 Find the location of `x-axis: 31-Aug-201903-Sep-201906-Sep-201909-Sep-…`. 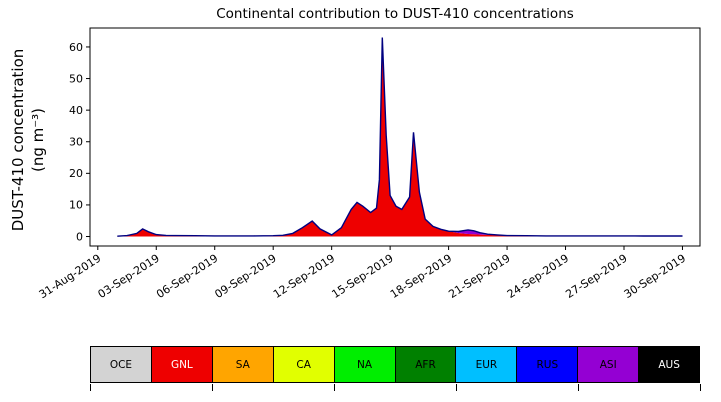

x-axis: 31-Aug-201903-Sep-201906-Sep-201909-Sep-… is located at coordinates (362, 273).